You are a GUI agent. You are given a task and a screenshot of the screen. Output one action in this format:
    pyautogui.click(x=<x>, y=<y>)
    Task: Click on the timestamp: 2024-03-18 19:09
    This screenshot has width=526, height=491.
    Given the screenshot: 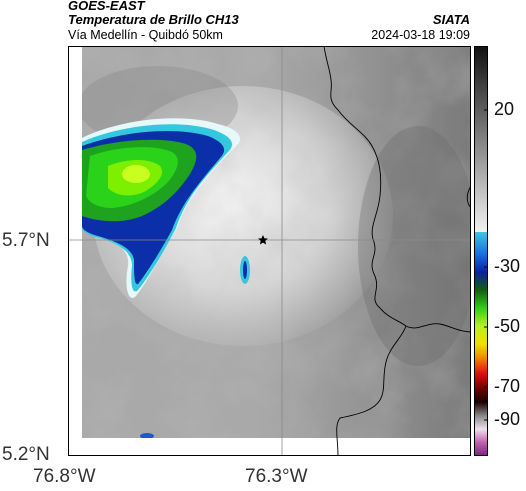 What is the action you would take?
    pyautogui.click(x=420, y=35)
    